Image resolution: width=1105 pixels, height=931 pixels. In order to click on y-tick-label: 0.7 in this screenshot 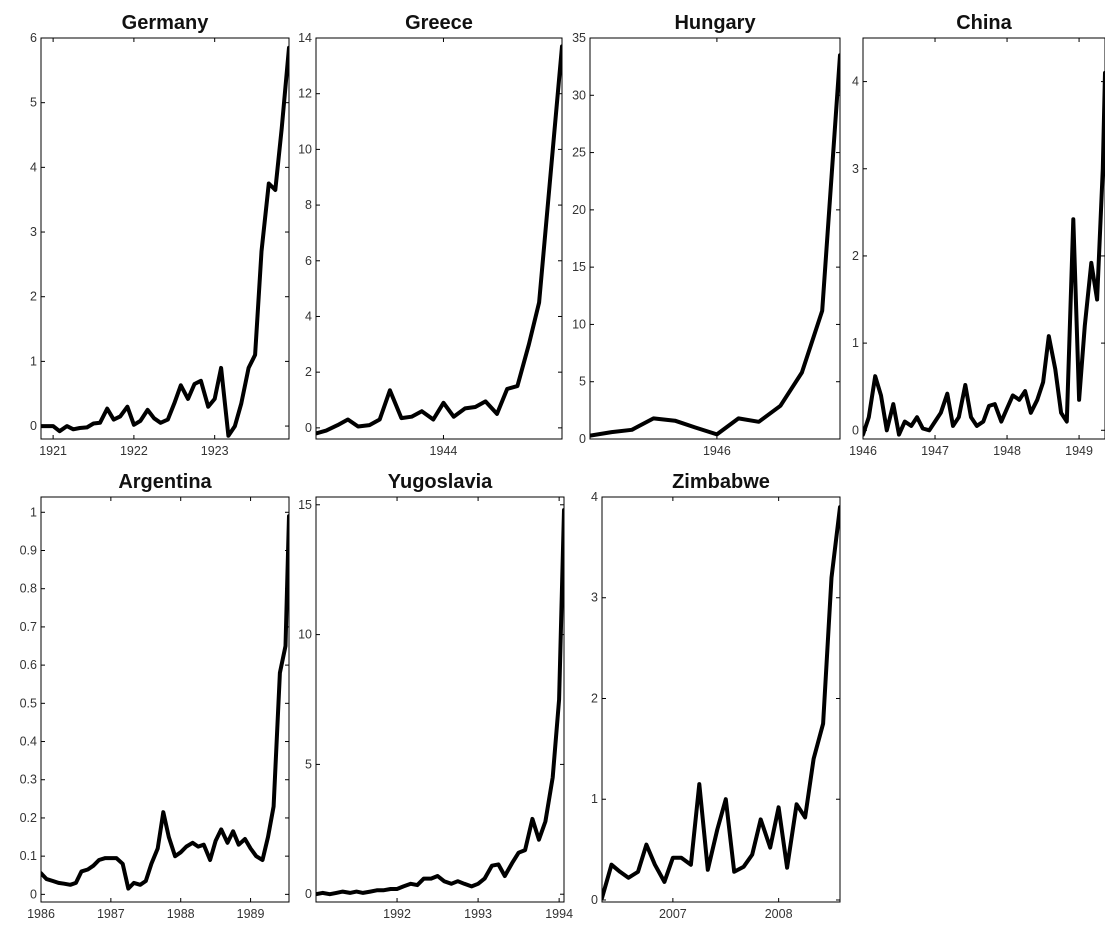, I will do `click(28, 627)`.